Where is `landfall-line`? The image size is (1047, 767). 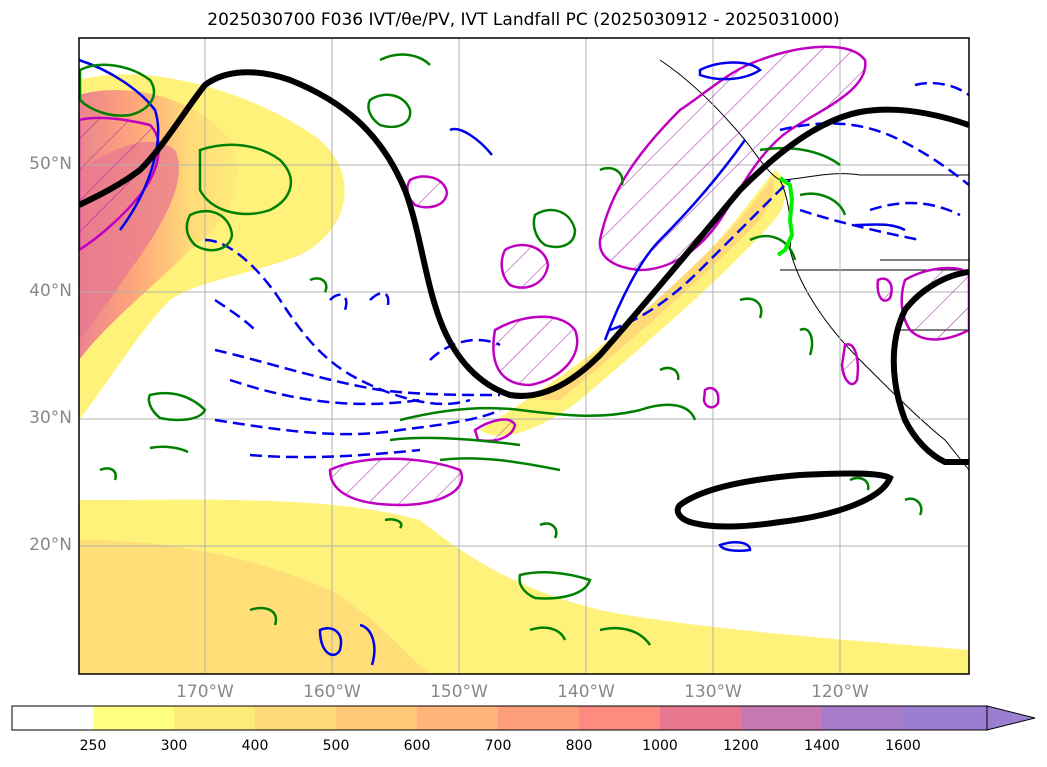 landfall-line is located at coordinates (785, 216).